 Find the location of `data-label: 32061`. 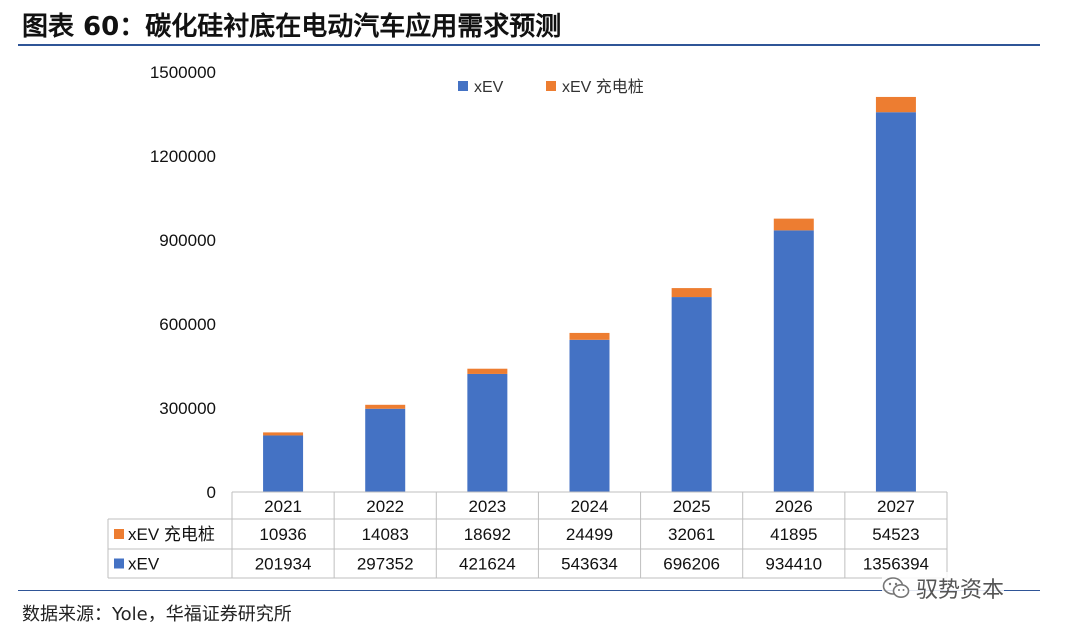

data-label: 32061 is located at coordinates (691, 534).